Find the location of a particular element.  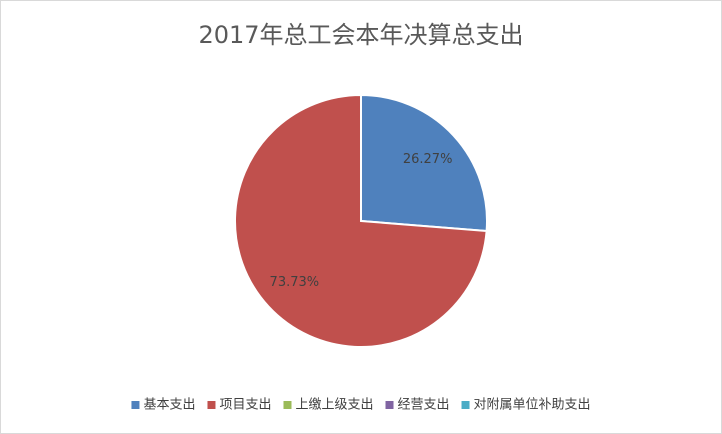

data-label: 26.27% is located at coordinates (428, 159).